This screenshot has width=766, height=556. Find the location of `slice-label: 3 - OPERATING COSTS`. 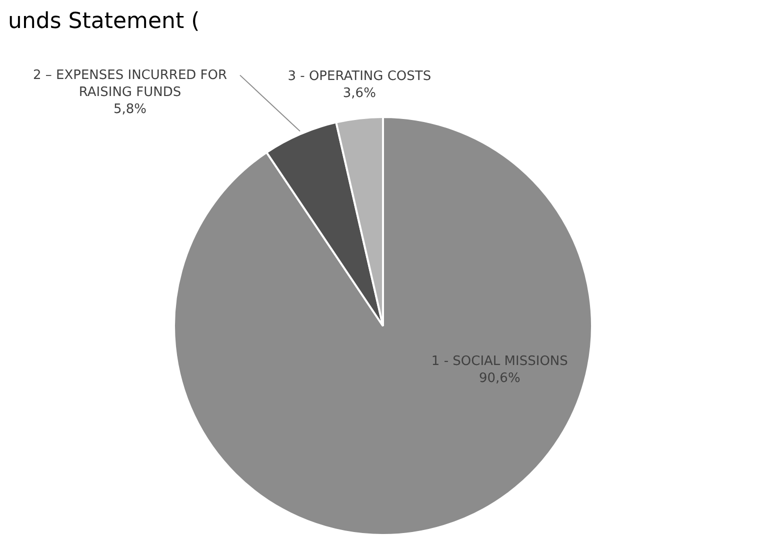

slice-label: 3 - OPERATING COSTS is located at coordinates (360, 76).